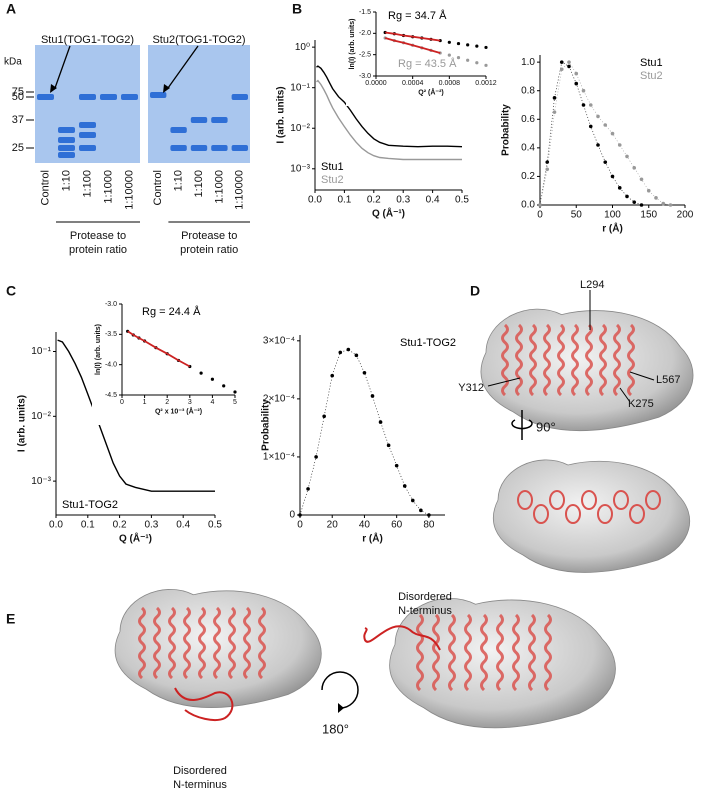  Describe the element at coordinates (528, 176) in the screenshot. I see `y-tick-label: 0.2` at that location.